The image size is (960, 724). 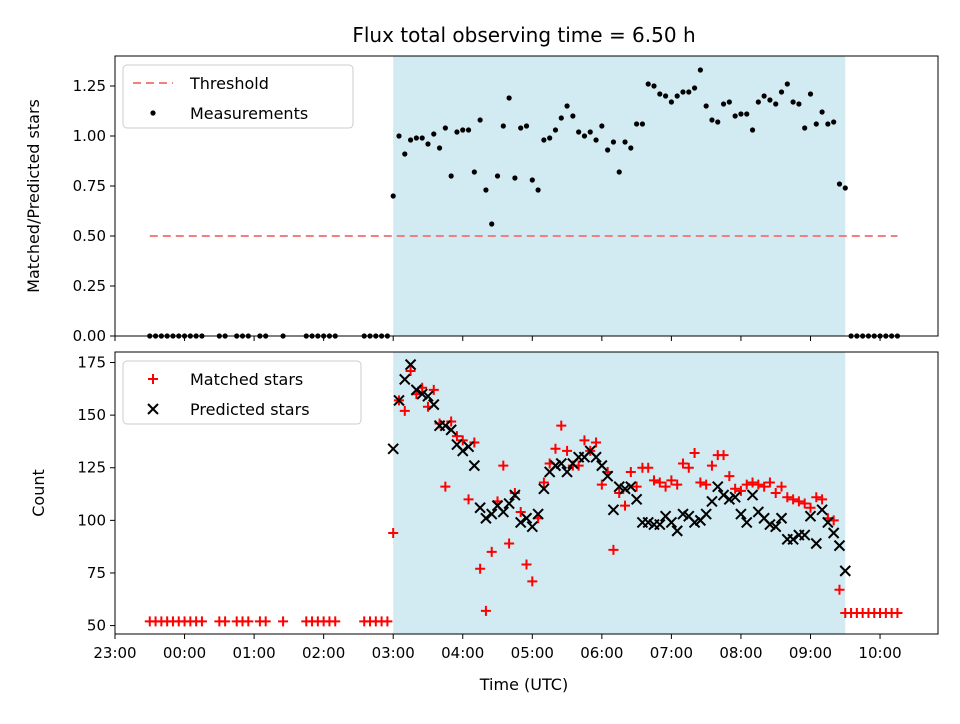 What do you see at coordinates (91, 363) in the screenshot?
I see `bottom-y-tick-label: 175` at bounding box center [91, 363].